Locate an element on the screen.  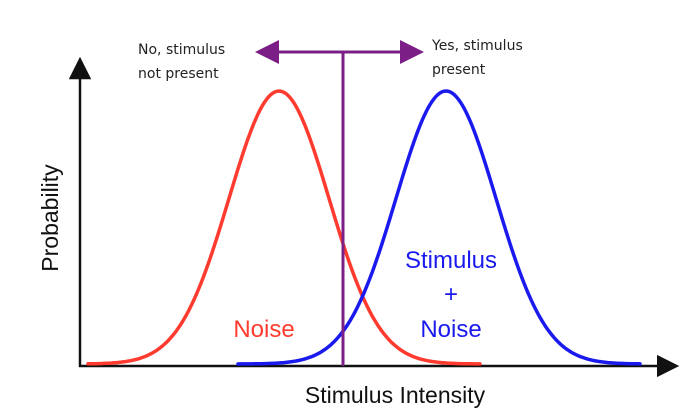
yes-stimulus-label-line2: present is located at coordinates (459, 70).